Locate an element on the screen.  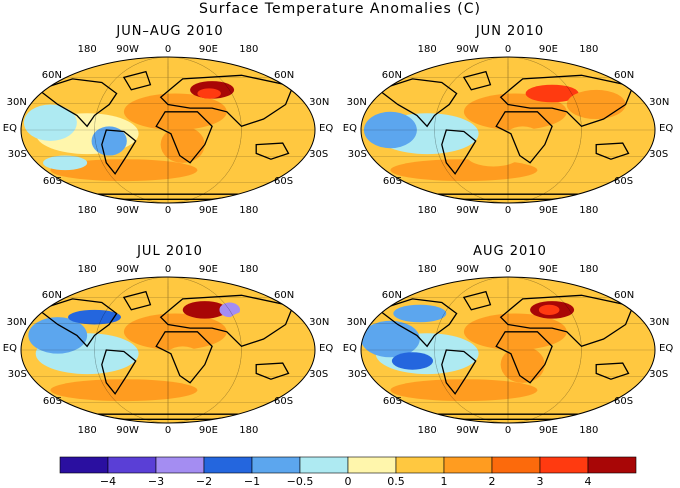
colorbar-tick-label: −2 is located at coordinates (204, 481).